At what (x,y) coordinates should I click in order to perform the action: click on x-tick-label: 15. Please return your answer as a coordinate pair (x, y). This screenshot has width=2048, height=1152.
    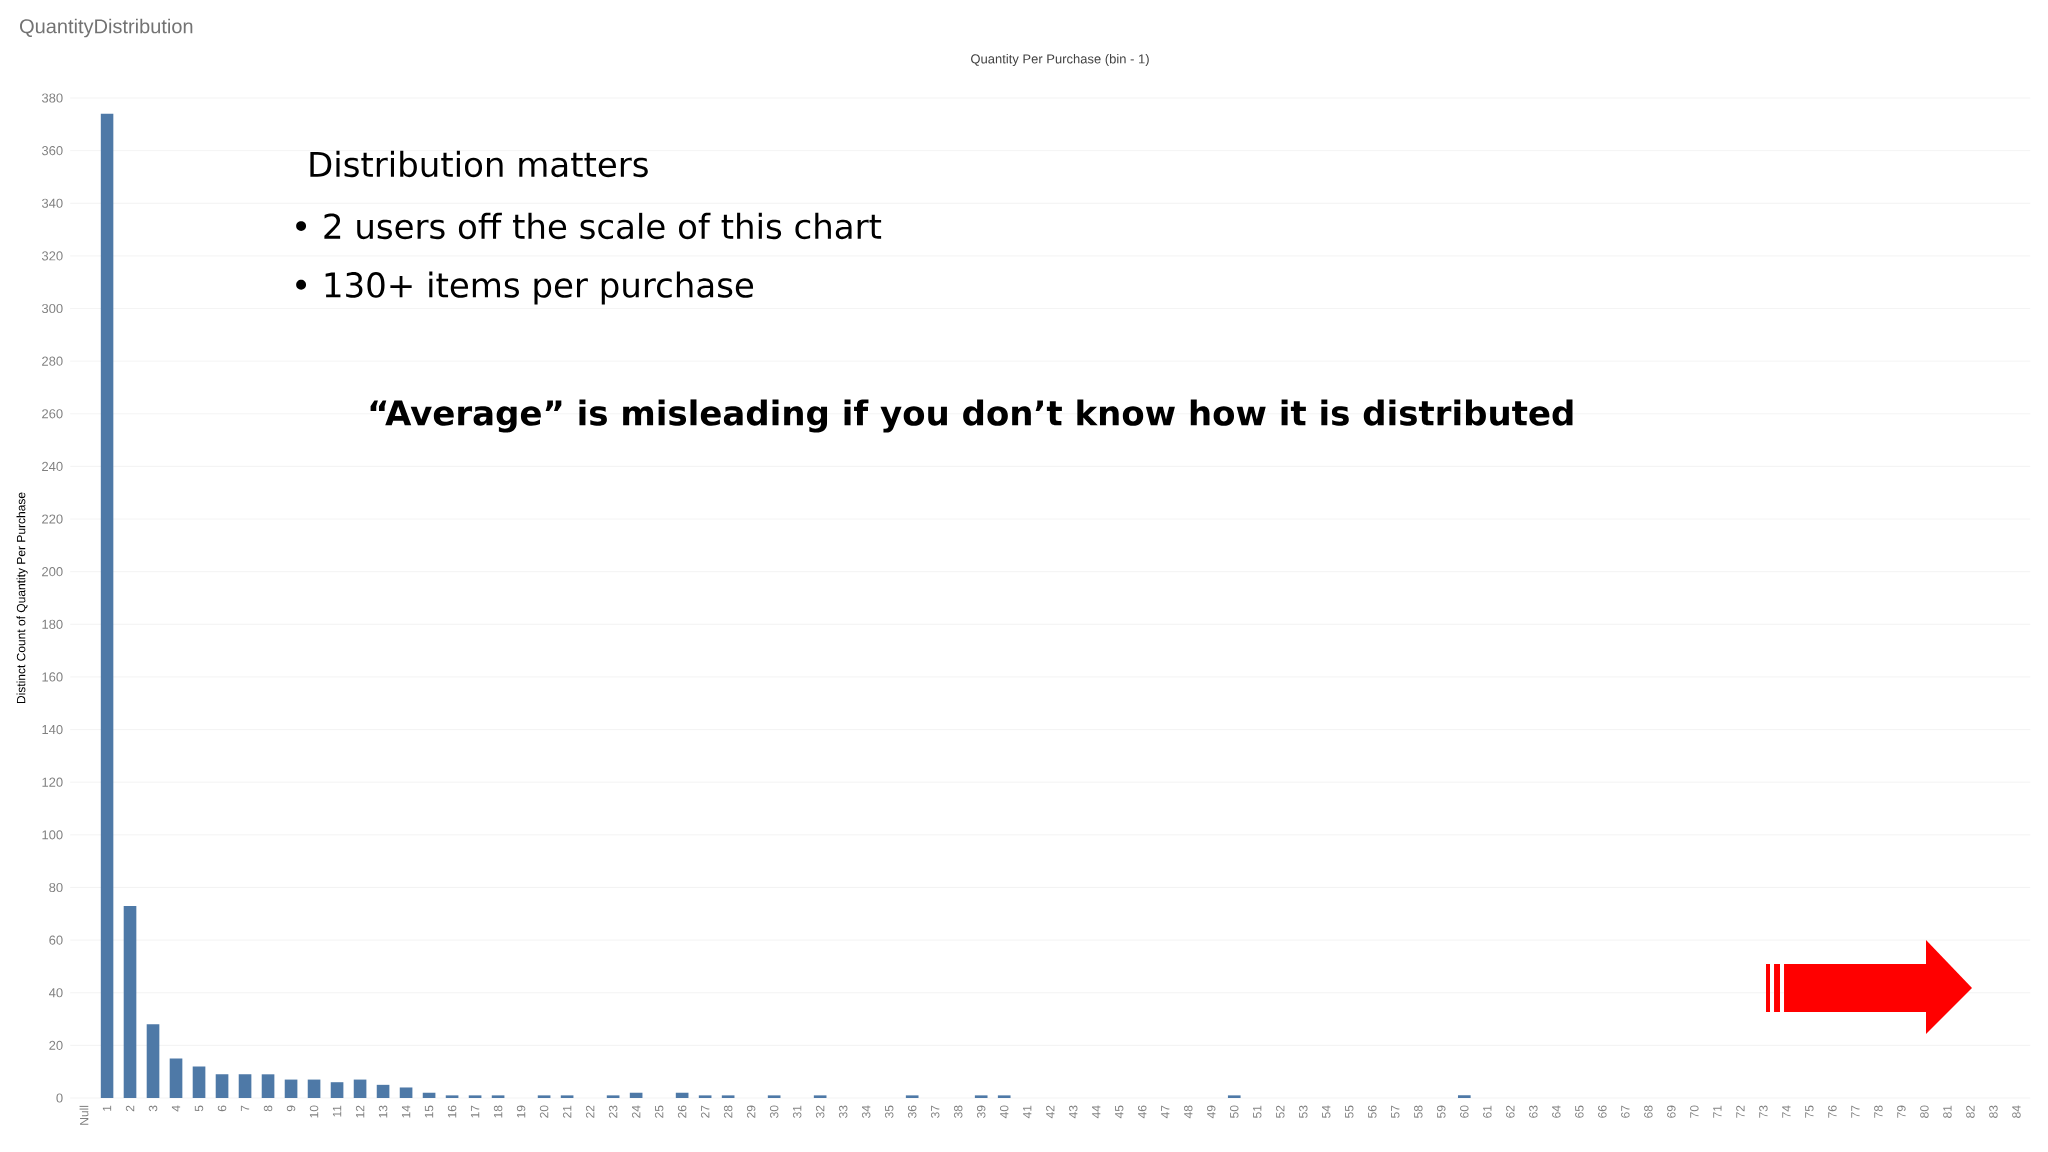
    Looking at the image, I should click on (429, 1111).